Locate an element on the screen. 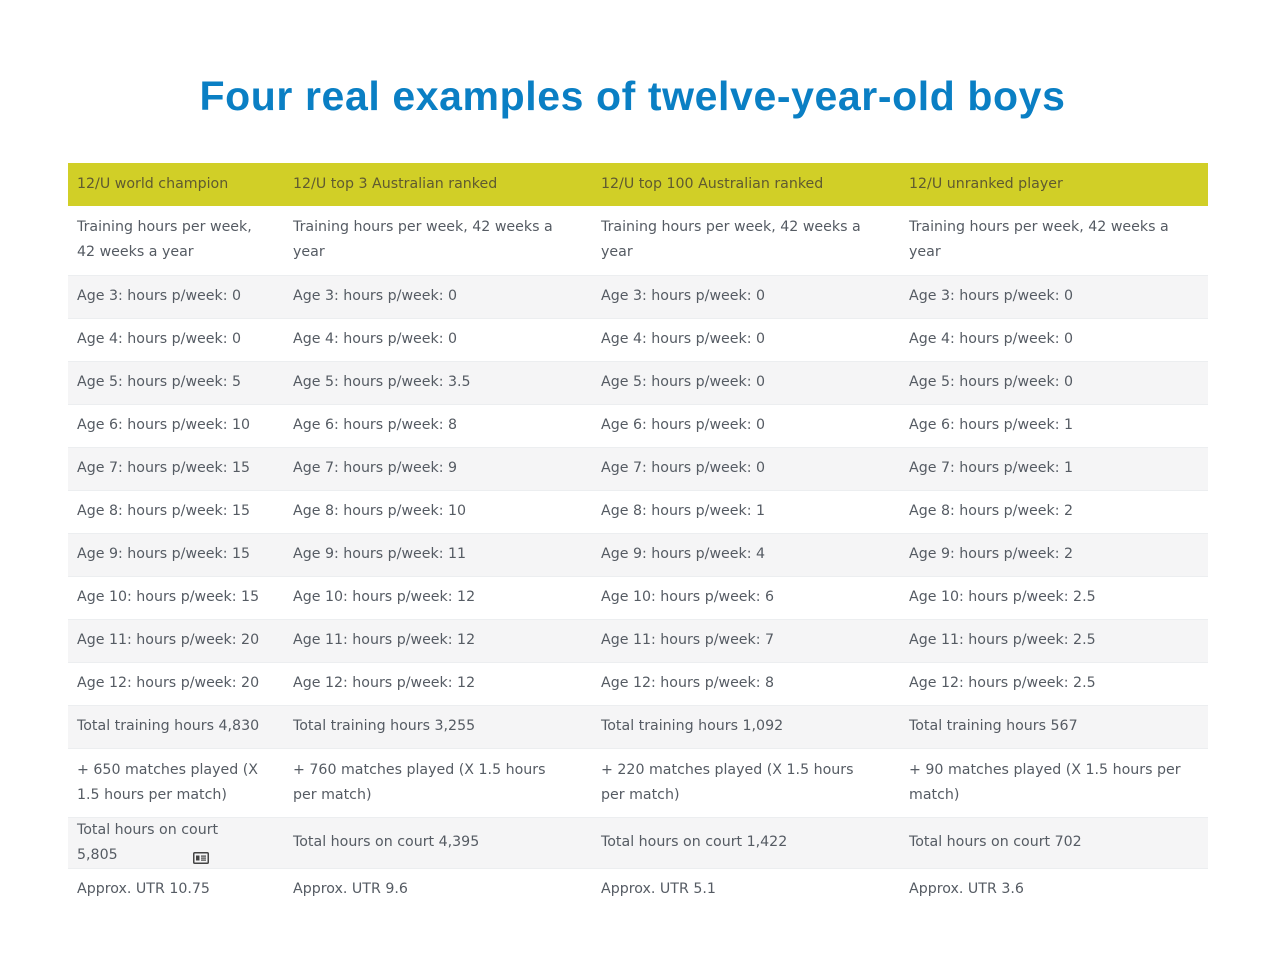 Image resolution: width=1275 pixels, height=964 pixels. table-cell: Age 11: hours p/week: 2.5 is located at coordinates (1002, 640).